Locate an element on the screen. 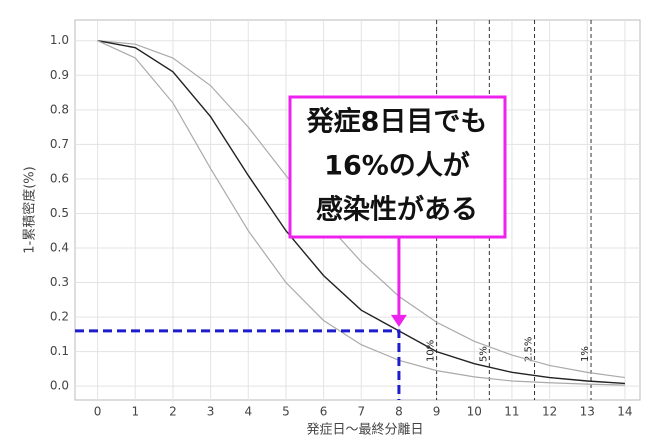 Image resolution: width=666 pixels, height=443 pixels. threshold-label: 5% is located at coordinates (483, 354).